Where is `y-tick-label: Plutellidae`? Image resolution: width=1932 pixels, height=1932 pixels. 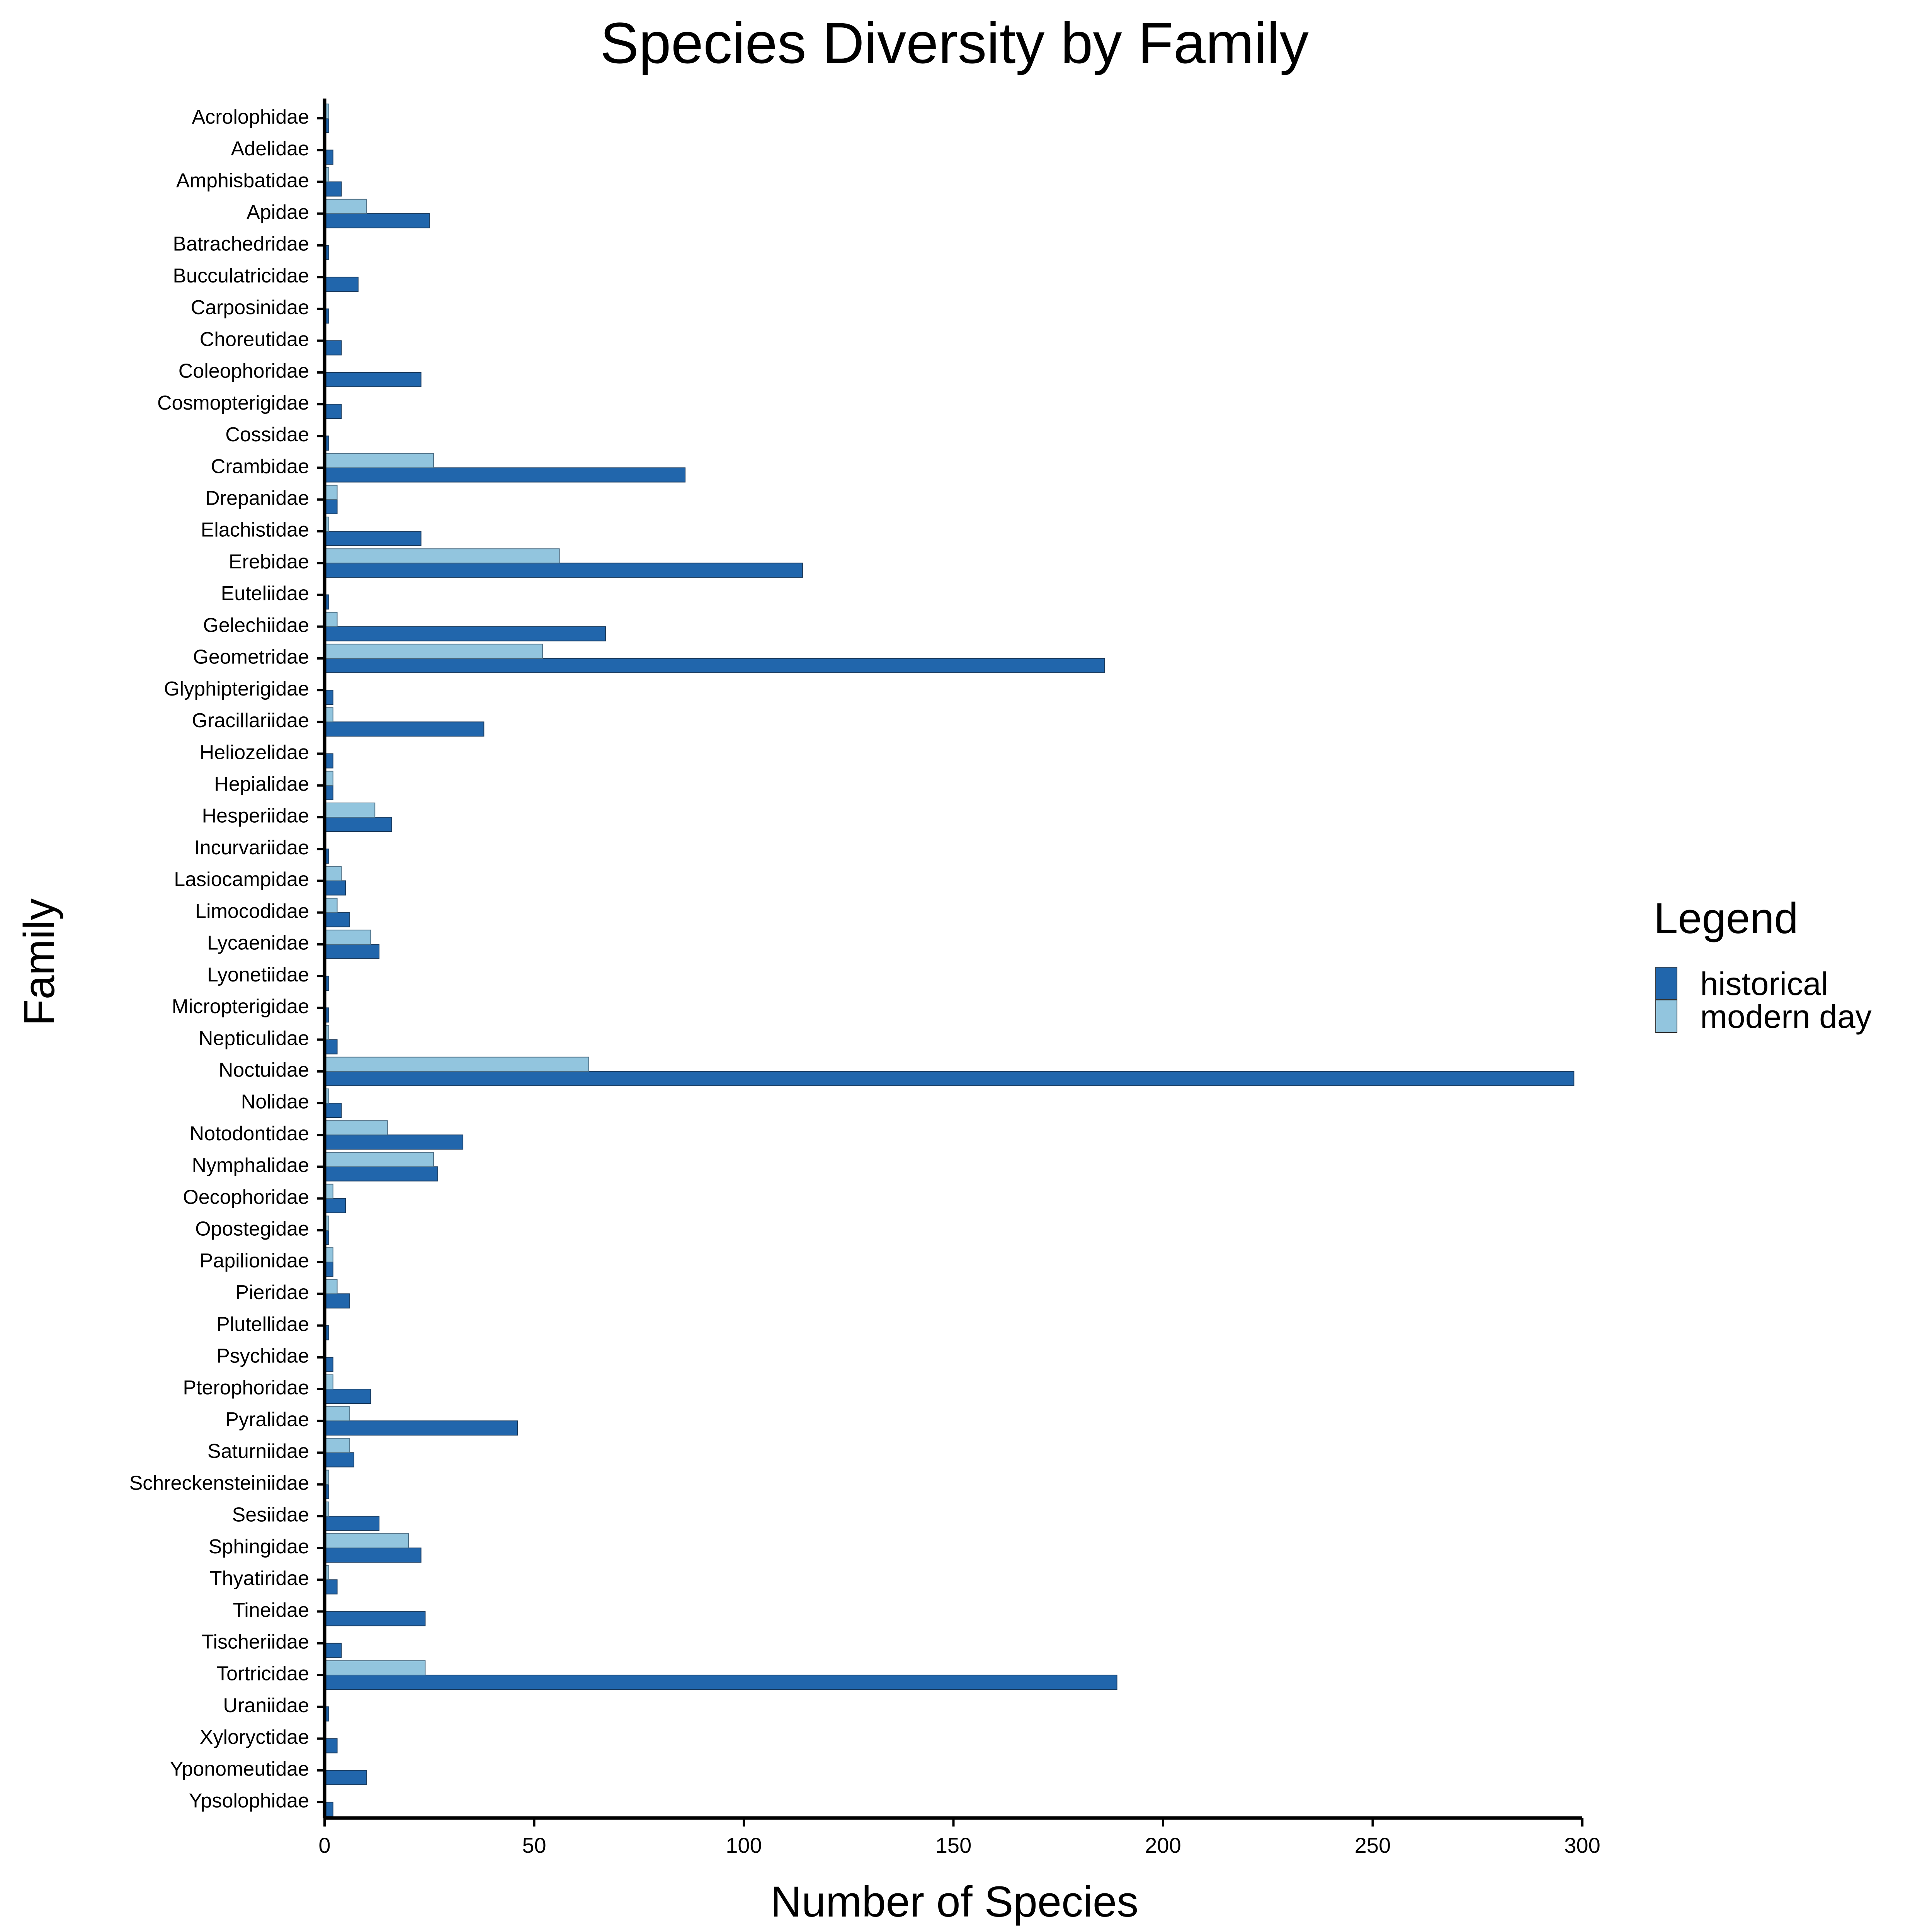
y-tick-label: Plutellidae is located at coordinates (262, 1324).